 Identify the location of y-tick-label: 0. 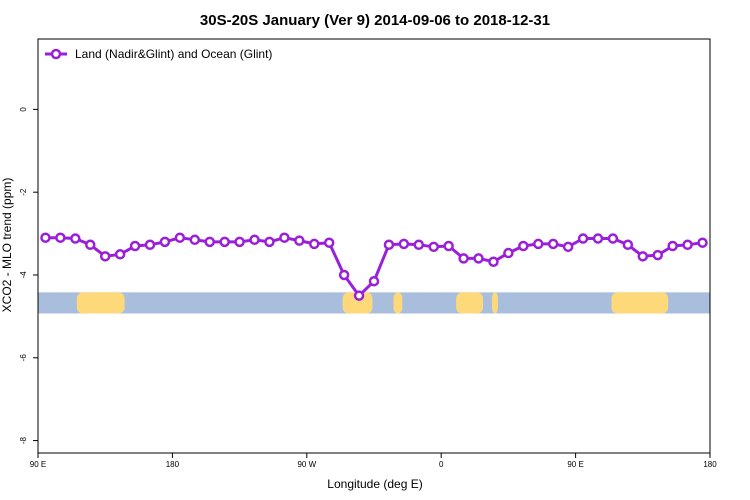
(23, 109).